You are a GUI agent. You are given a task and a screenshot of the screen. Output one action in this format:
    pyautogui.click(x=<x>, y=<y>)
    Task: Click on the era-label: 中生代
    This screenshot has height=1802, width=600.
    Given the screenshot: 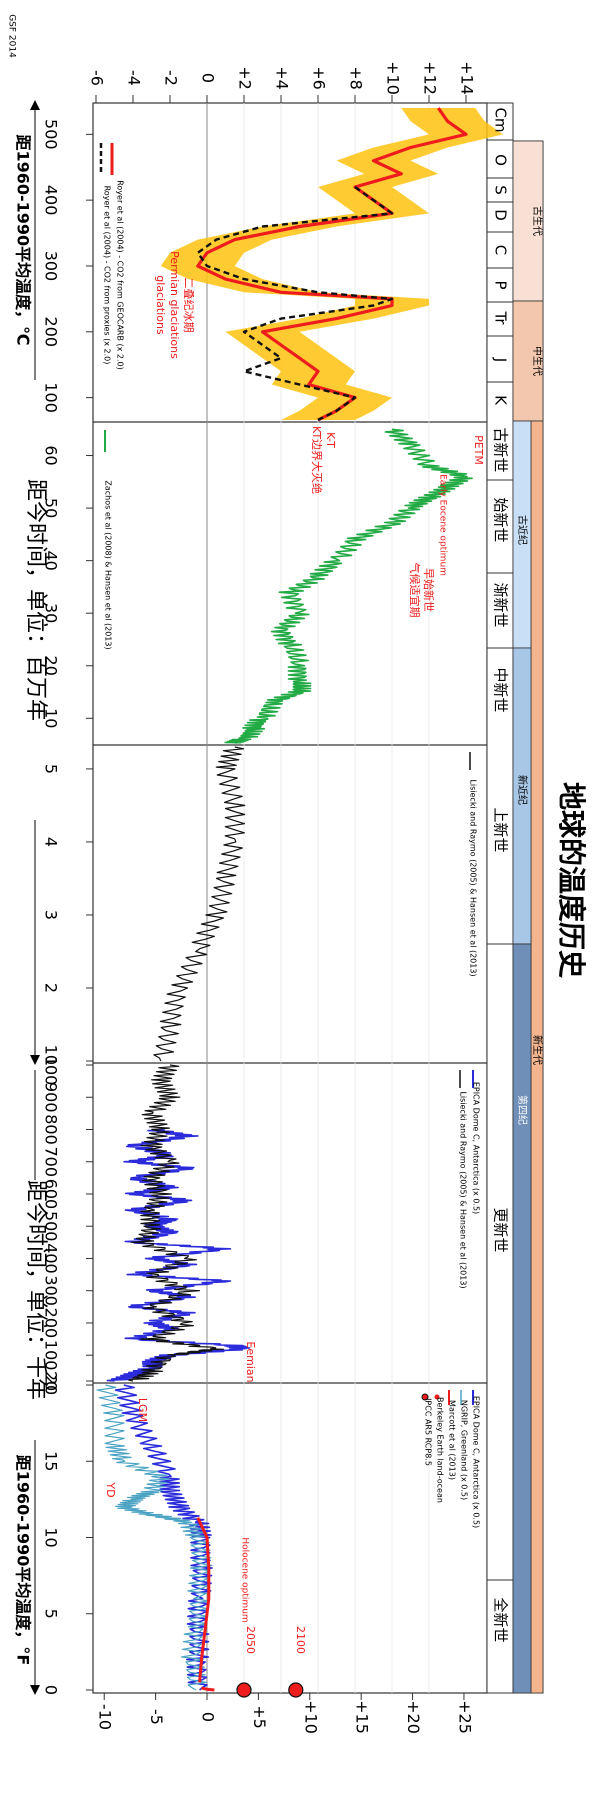 What is the action you would take?
    pyautogui.click(x=537, y=361)
    